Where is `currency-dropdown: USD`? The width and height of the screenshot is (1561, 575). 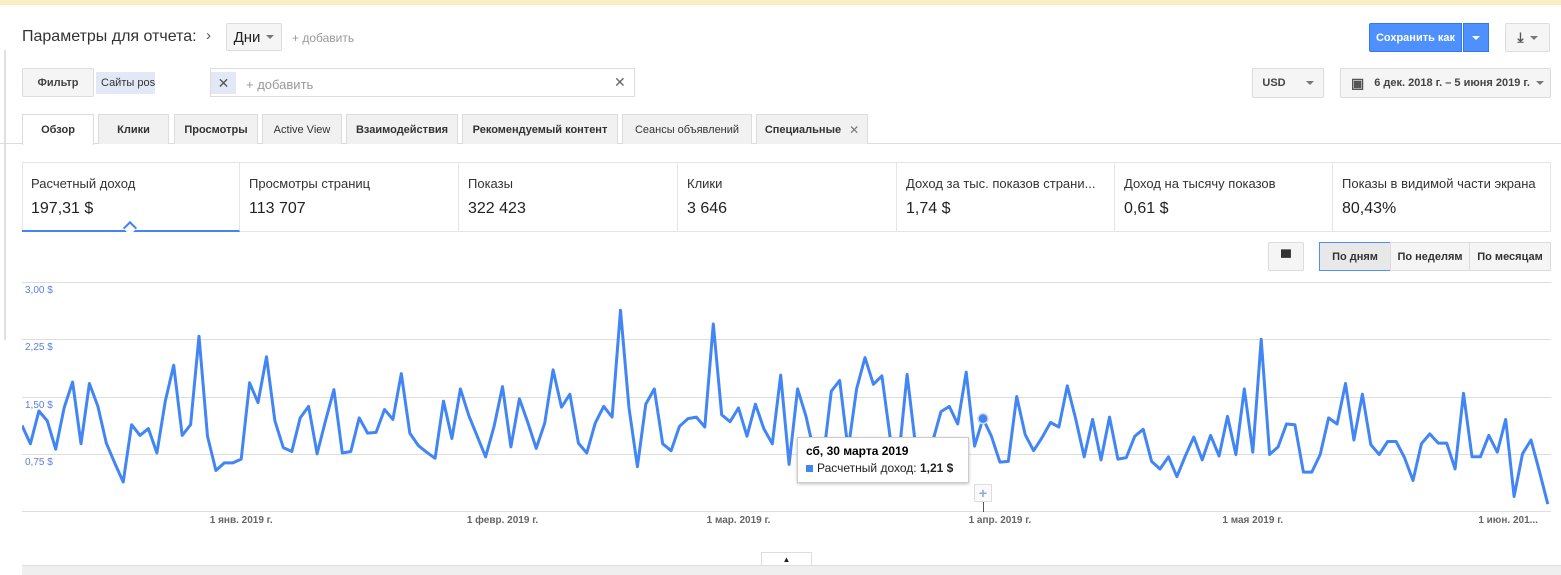
currency-dropdown: USD is located at coordinates (1288, 83).